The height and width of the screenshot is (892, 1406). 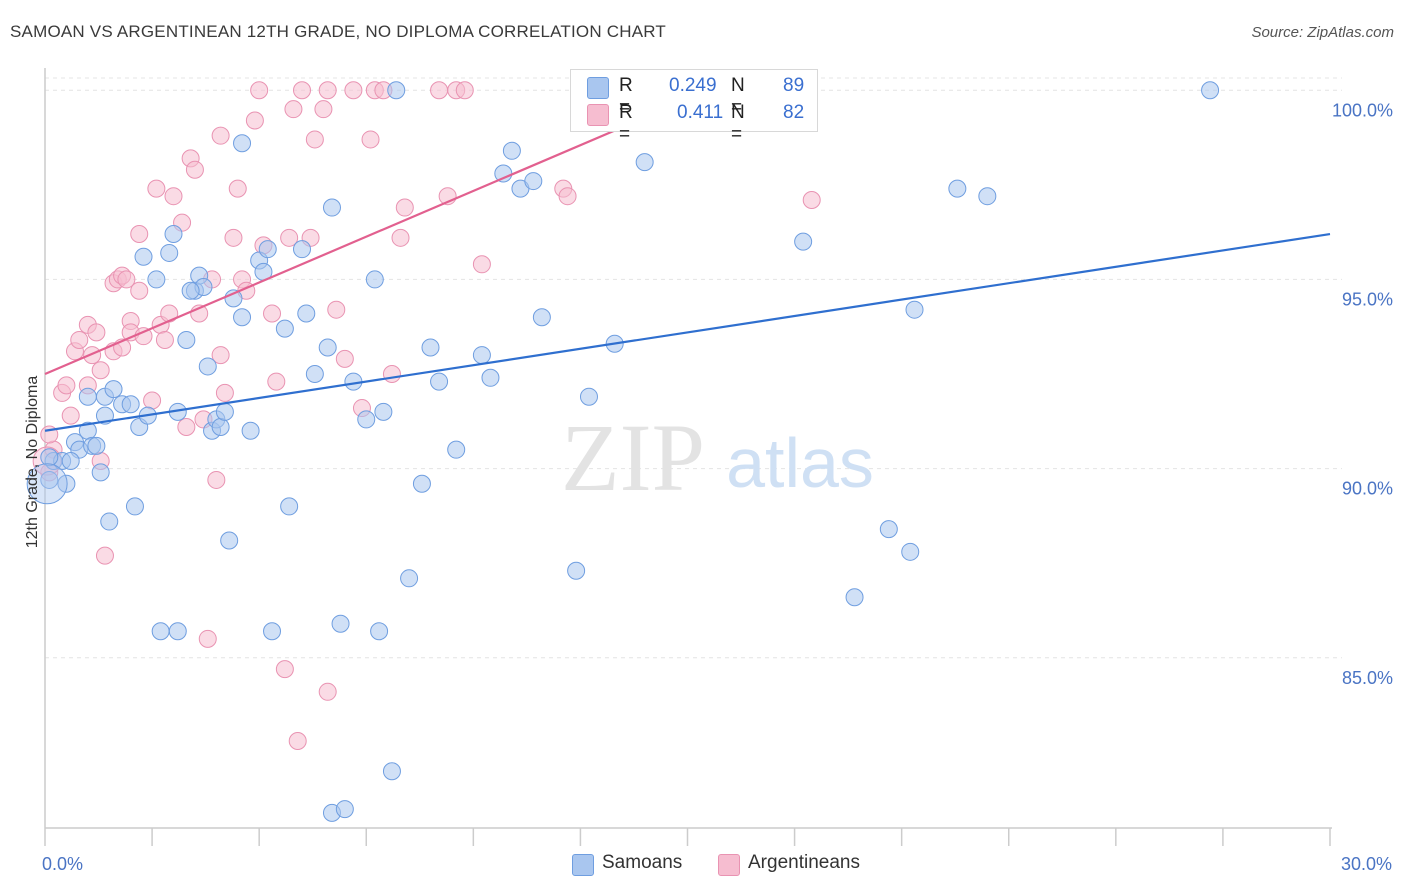 What do you see at coordinates (626, 123) in the screenshot?
I see `r-label: R =` at bounding box center [626, 123].